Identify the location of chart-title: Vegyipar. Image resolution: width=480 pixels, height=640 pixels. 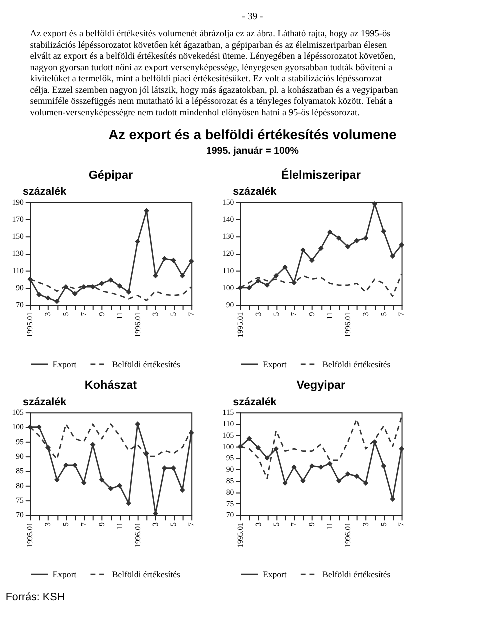
(321, 385).